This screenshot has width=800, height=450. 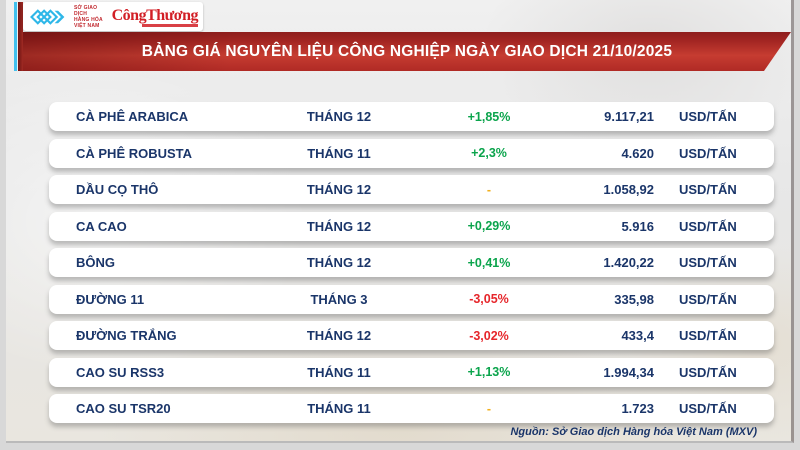 What do you see at coordinates (110, 299) in the screenshot?
I see `commodity-name-cell: ĐƯỜNG 11` at bounding box center [110, 299].